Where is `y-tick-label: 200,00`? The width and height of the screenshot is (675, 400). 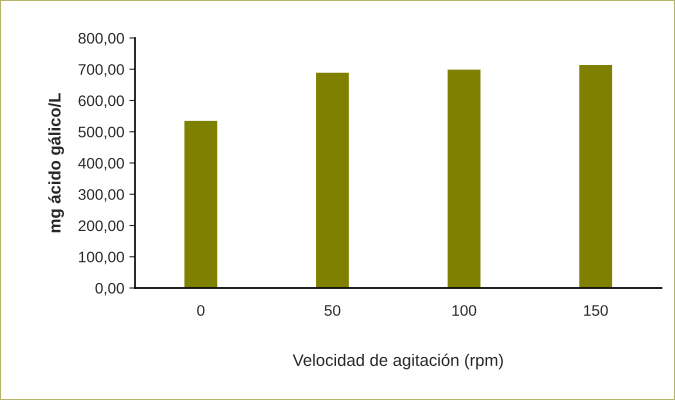 y-tick-label: 200,00 is located at coordinates (101, 226).